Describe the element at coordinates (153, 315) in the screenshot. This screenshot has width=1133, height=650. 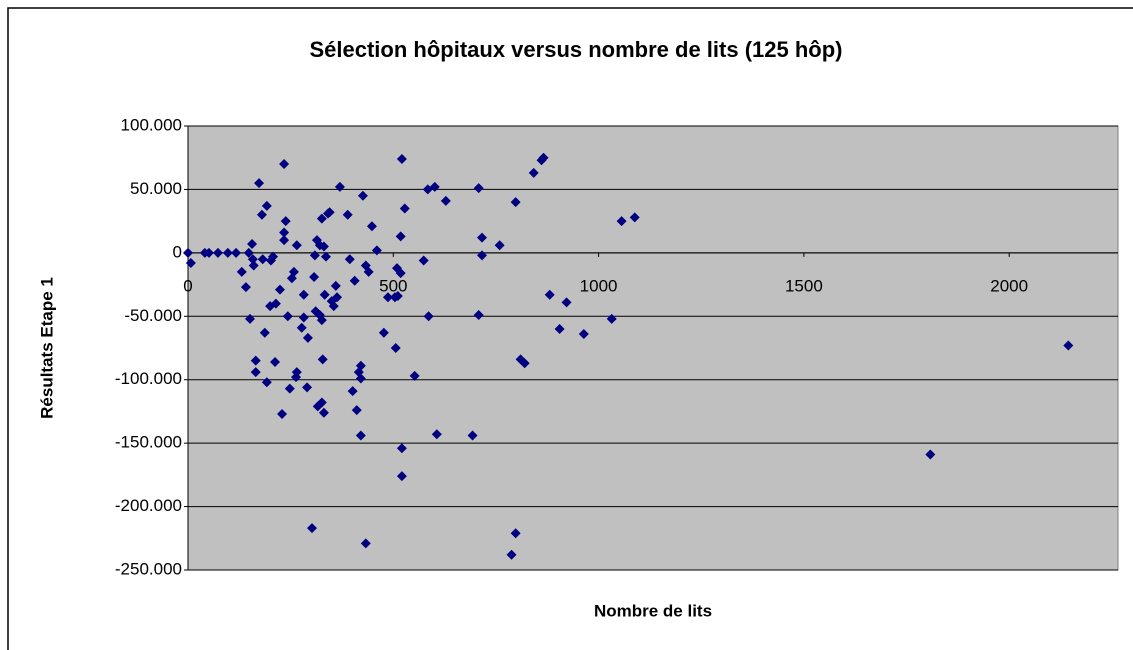
I see `y-tick-label: -50.000` at that location.